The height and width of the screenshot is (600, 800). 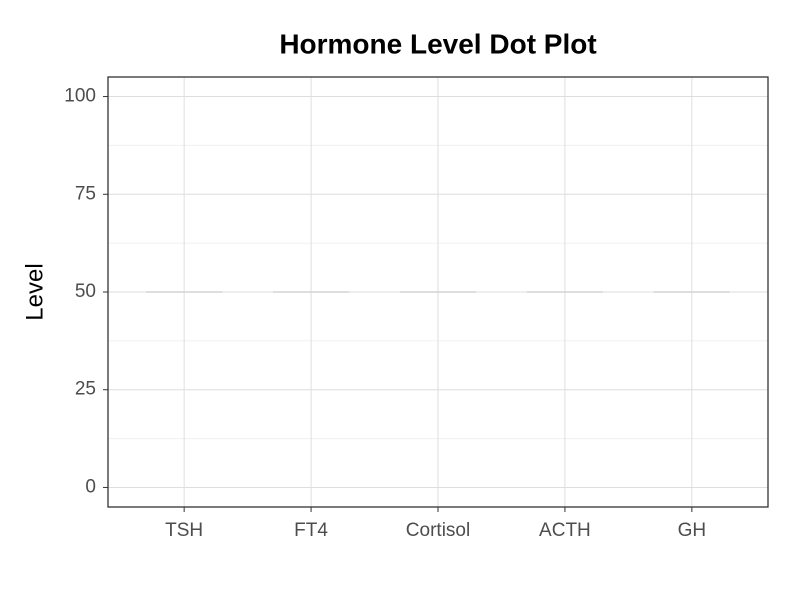 I want to click on y-axis-label: Level, so click(x=34, y=291).